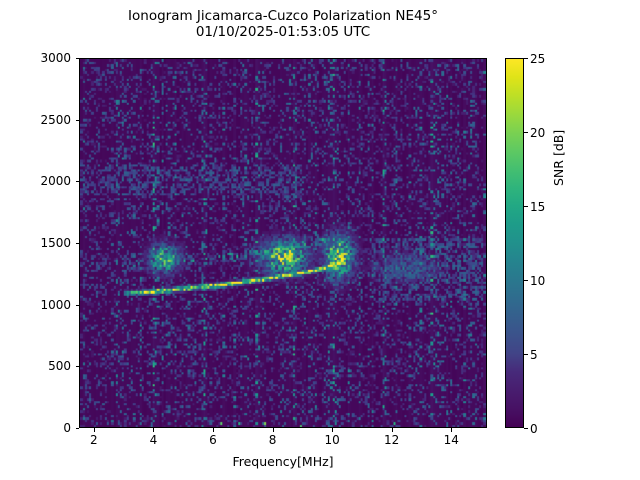 This screenshot has height=480, width=640. I want to click on x-tick-label: 10, so click(332, 440).